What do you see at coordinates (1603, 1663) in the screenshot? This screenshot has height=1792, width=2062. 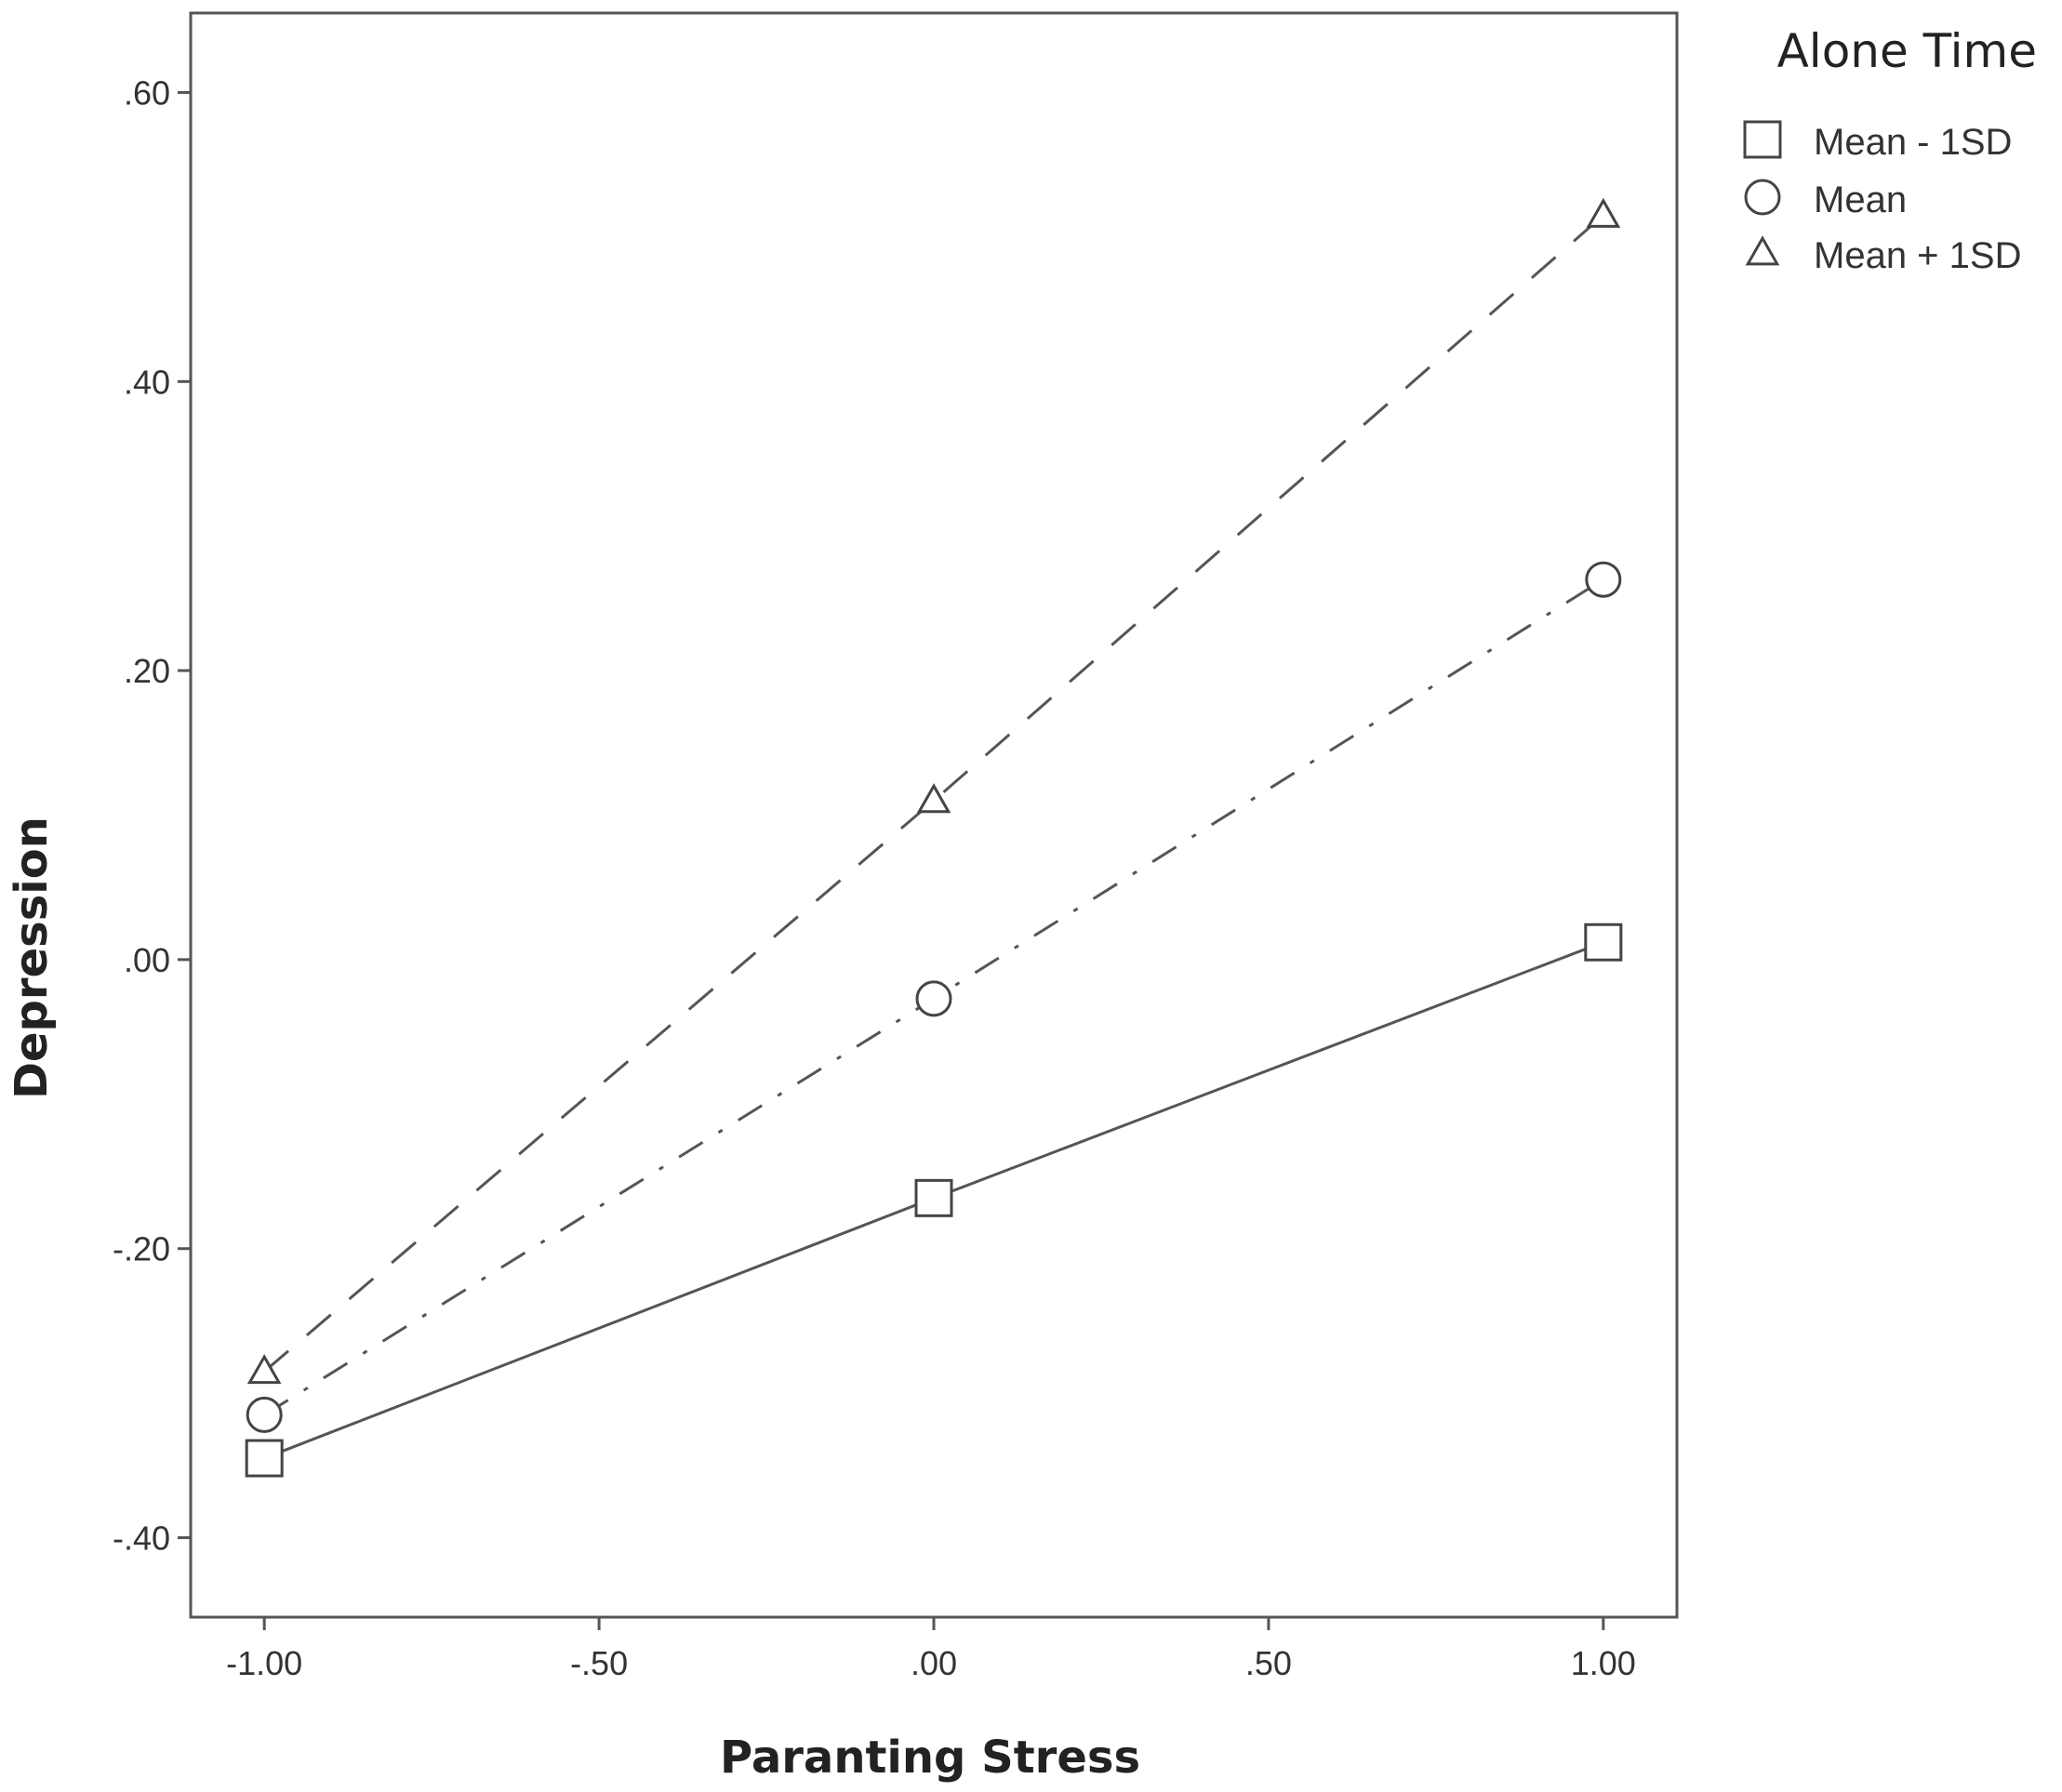 I see `x-tick-label: 1.00` at bounding box center [1603, 1663].